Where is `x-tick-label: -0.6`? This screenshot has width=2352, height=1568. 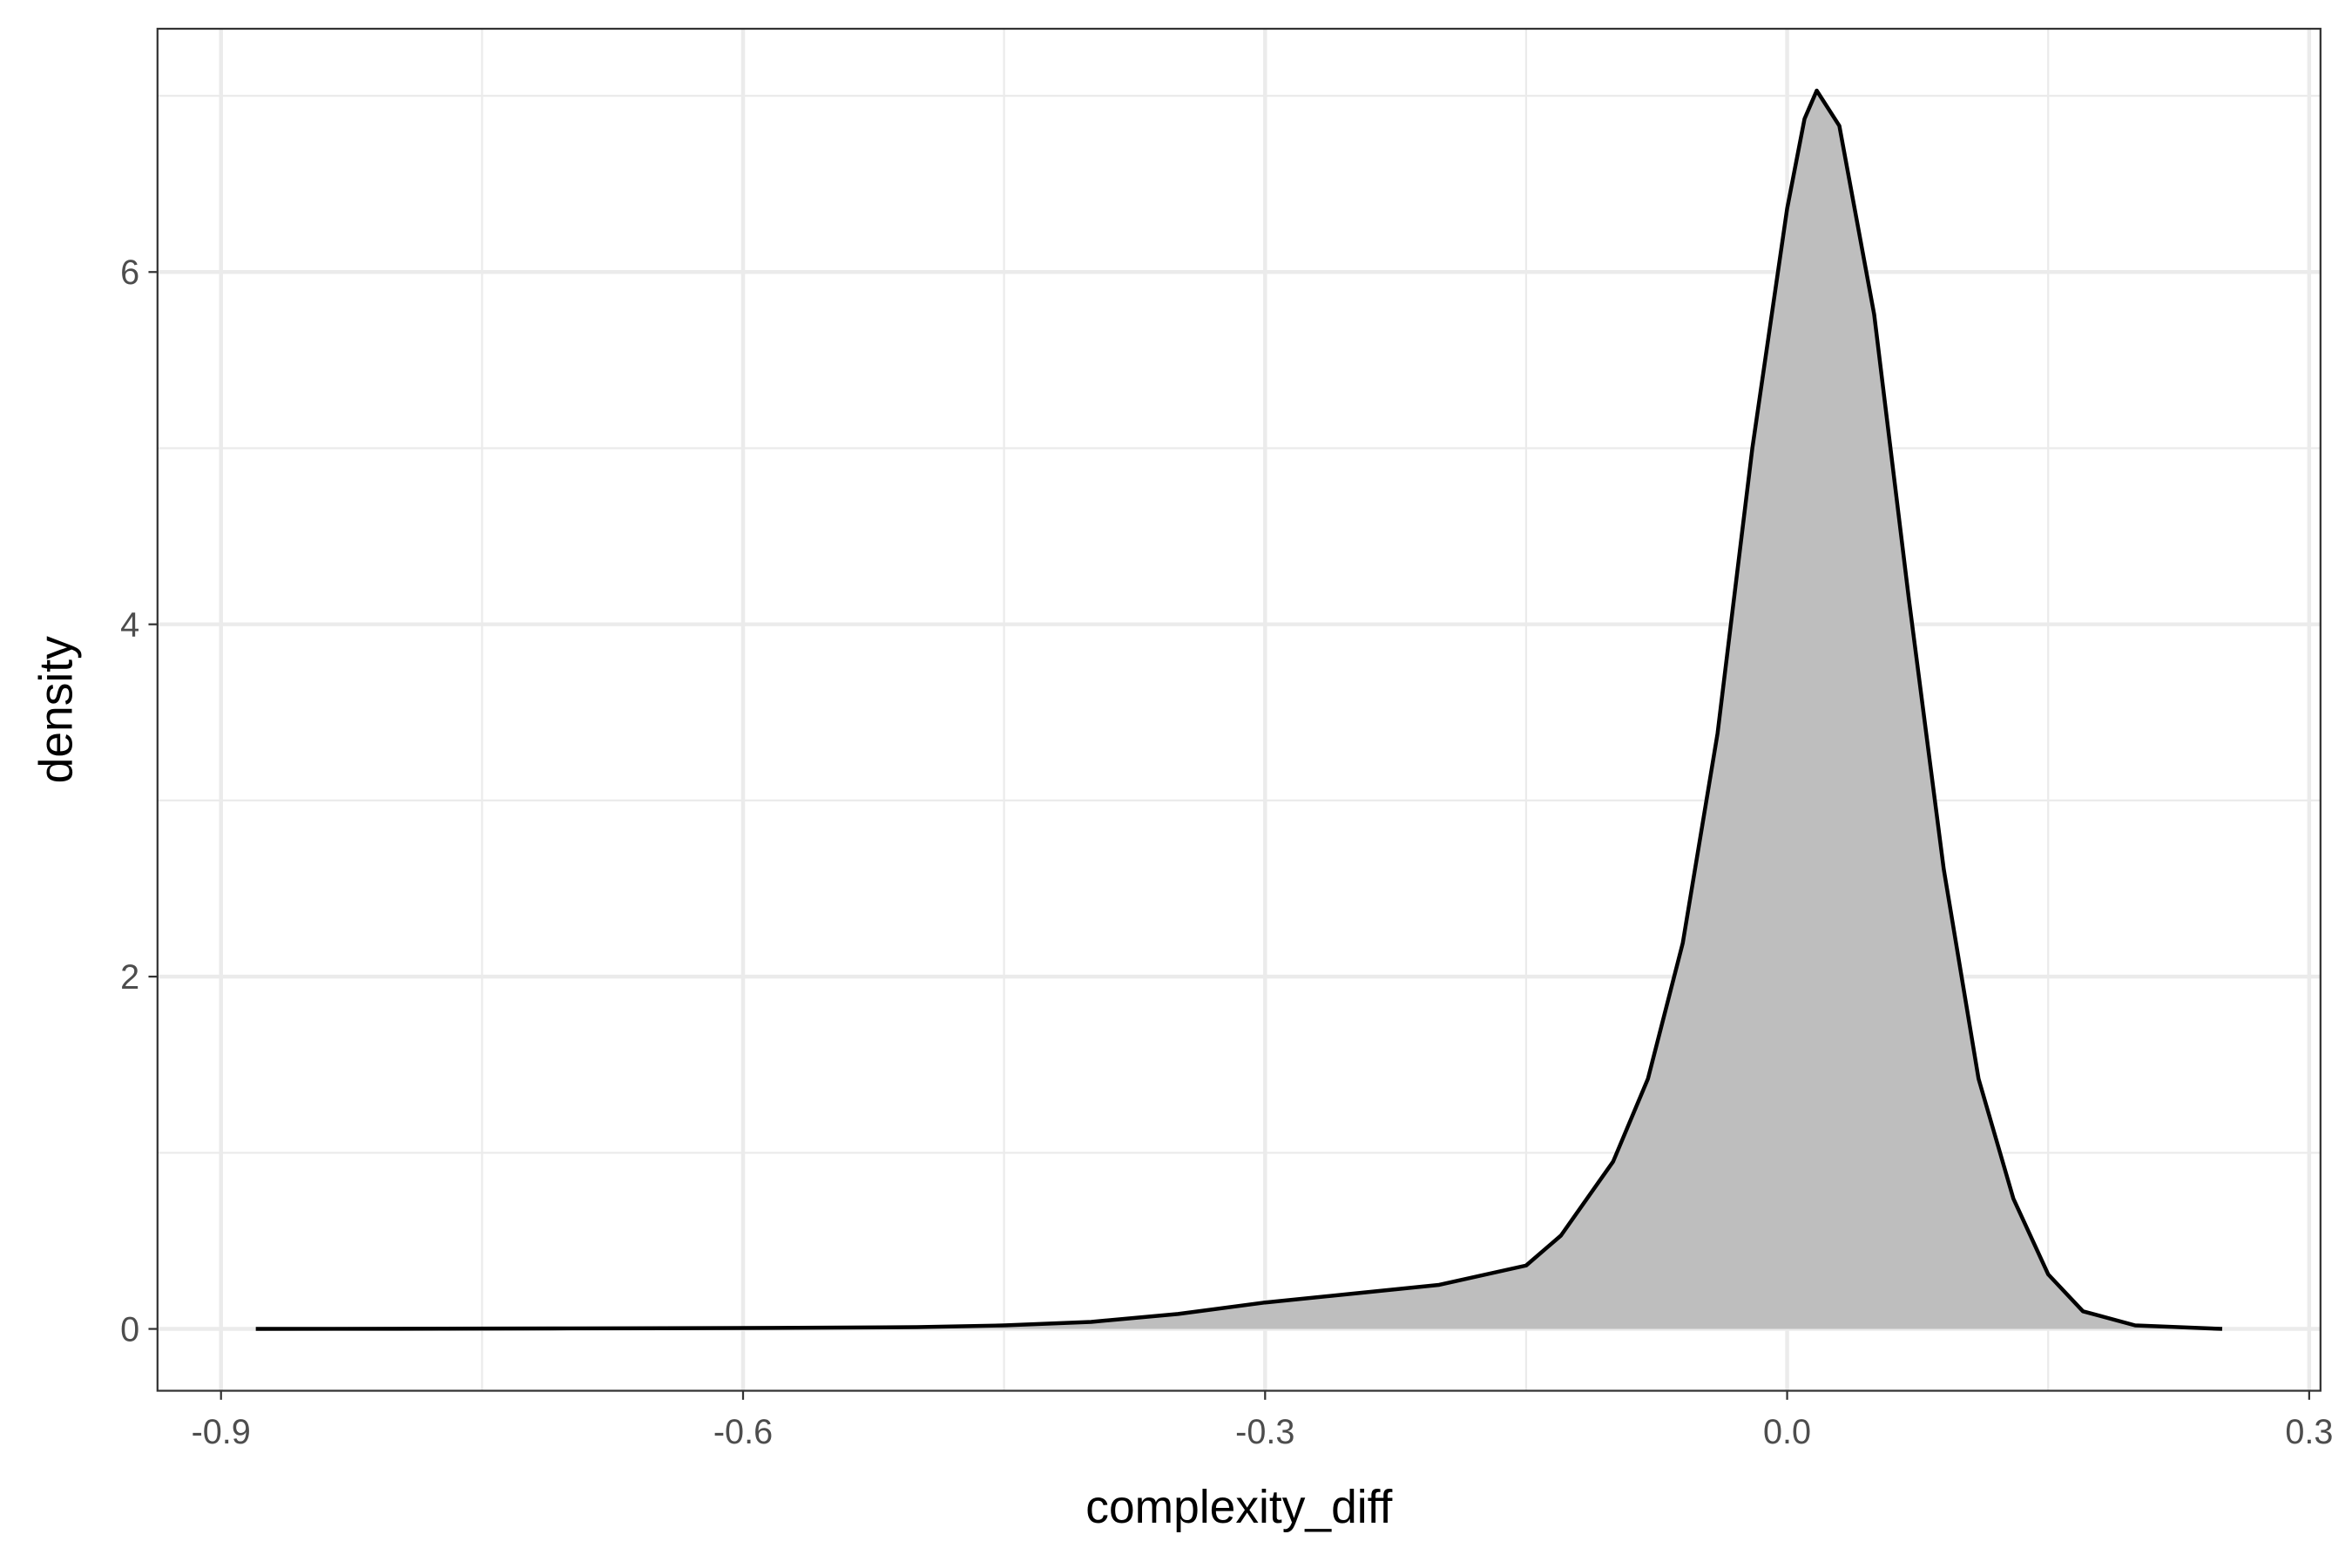
x-tick-label: -0.6 is located at coordinates (743, 1432).